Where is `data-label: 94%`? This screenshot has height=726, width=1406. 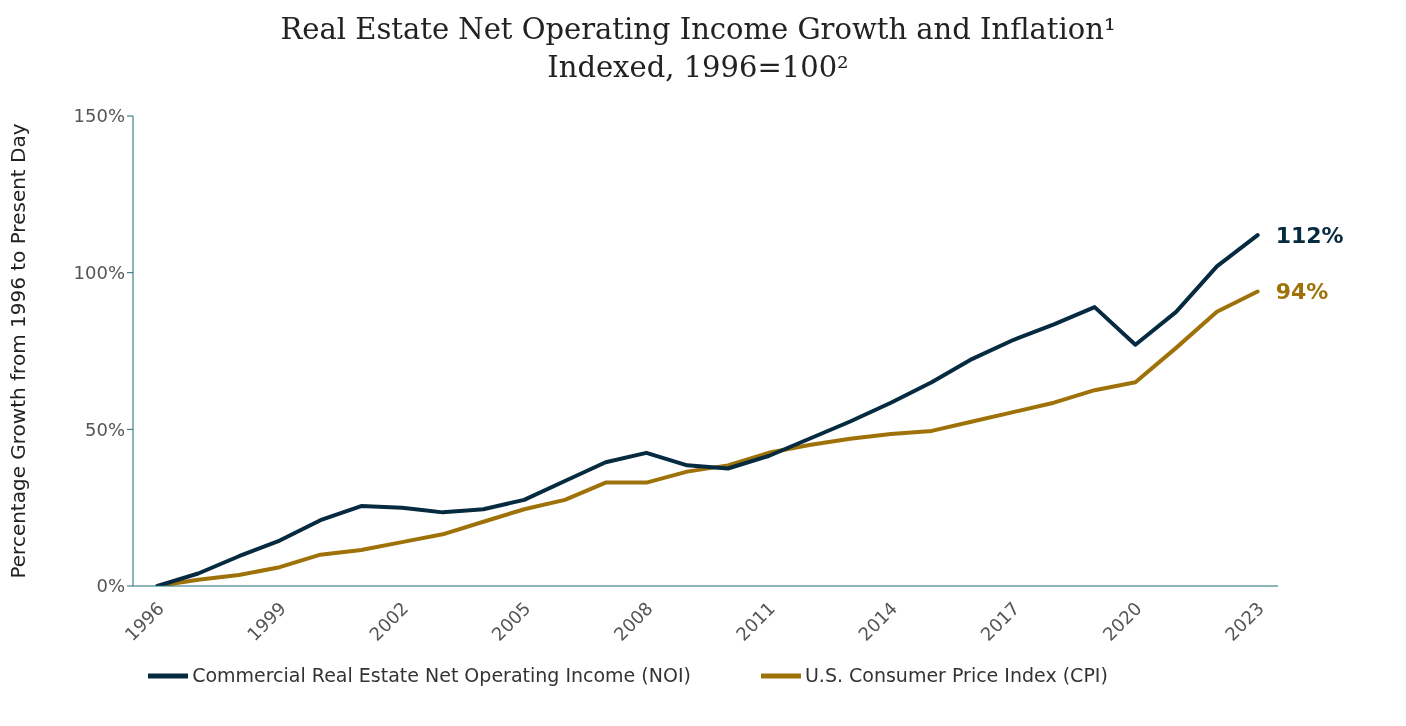
data-label: 94% is located at coordinates (1302, 292).